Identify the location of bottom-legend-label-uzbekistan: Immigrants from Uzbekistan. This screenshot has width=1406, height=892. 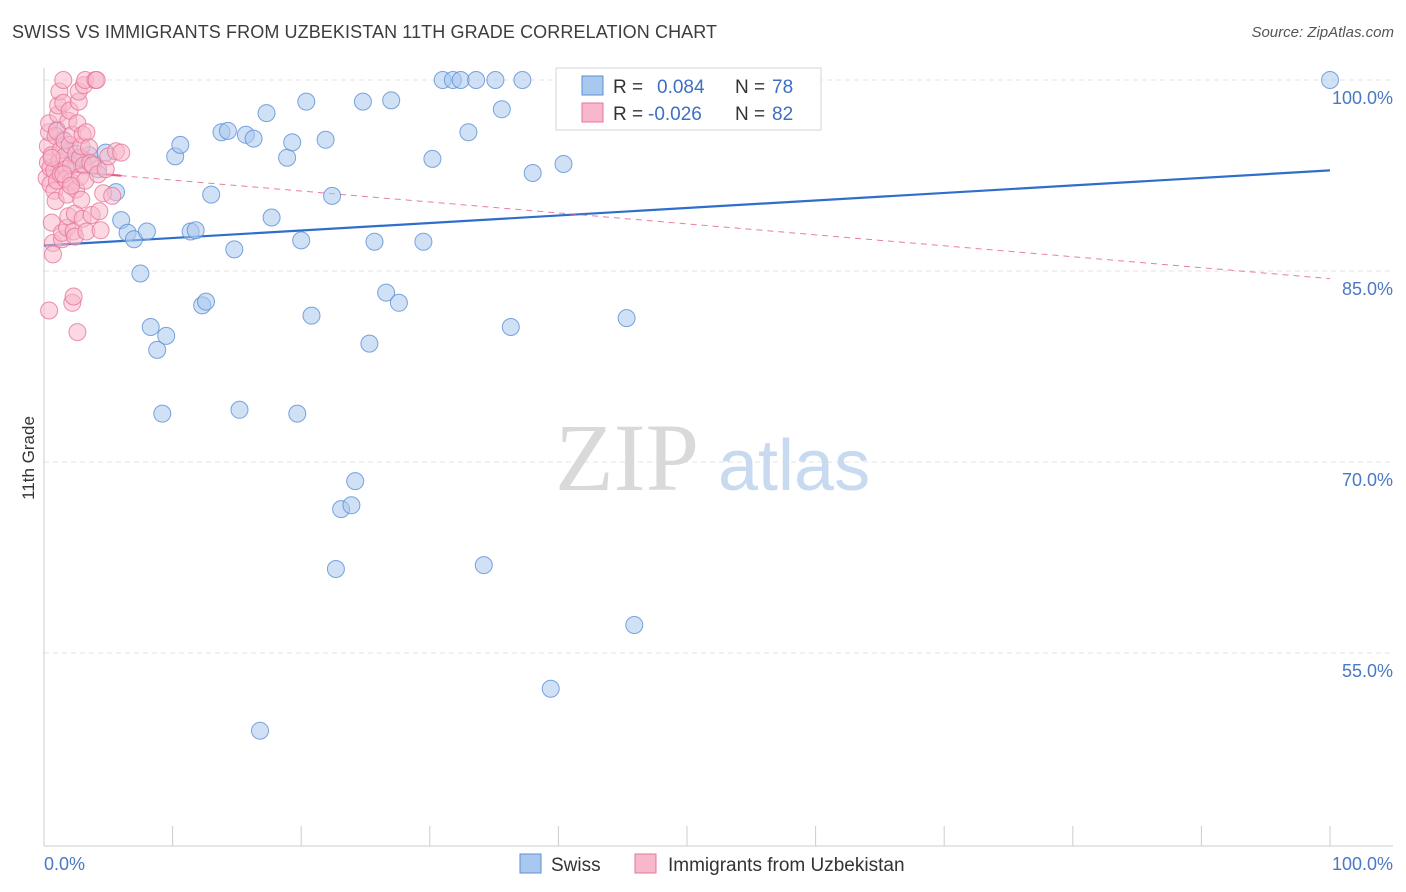
(786, 865).